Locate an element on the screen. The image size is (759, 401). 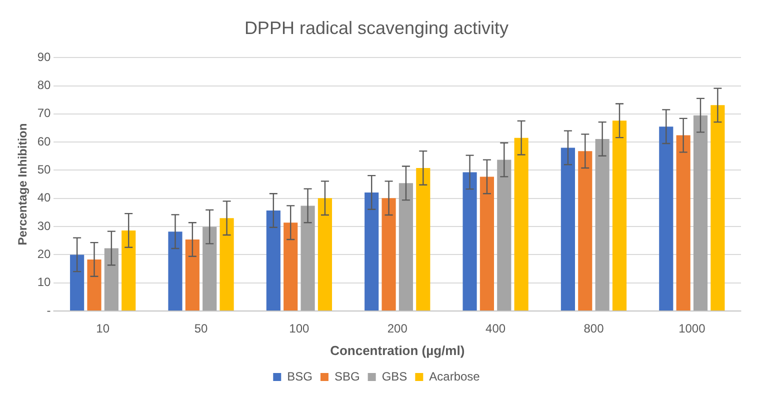
legend-label: BSG is located at coordinates (299, 376).